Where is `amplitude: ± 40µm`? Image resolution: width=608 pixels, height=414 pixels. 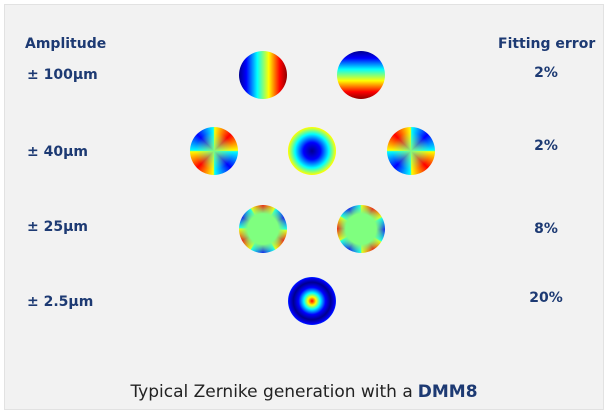 amplitude: ± 40µm is located at coordinates (57, 152).